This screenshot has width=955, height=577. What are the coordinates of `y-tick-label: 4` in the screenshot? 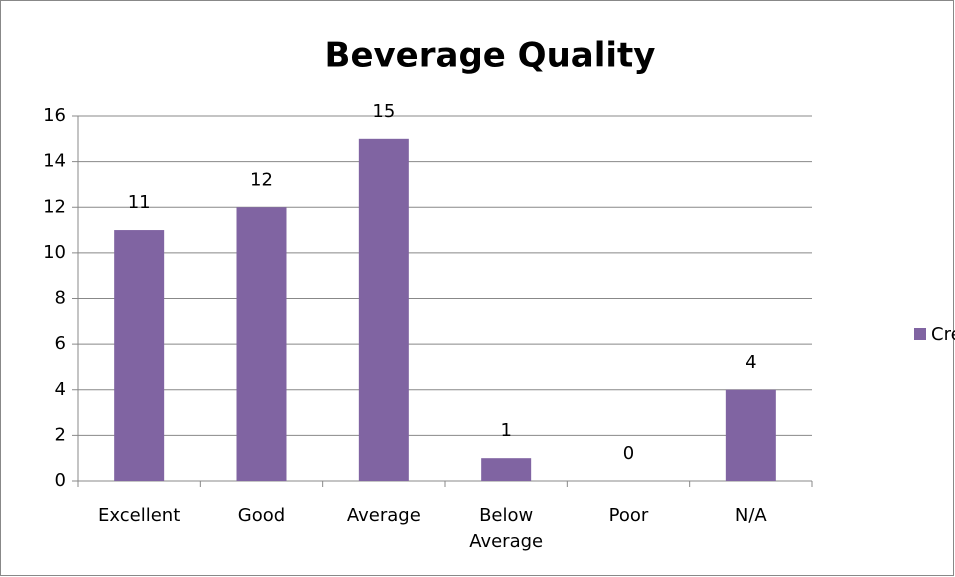 It's located at (60, 389).